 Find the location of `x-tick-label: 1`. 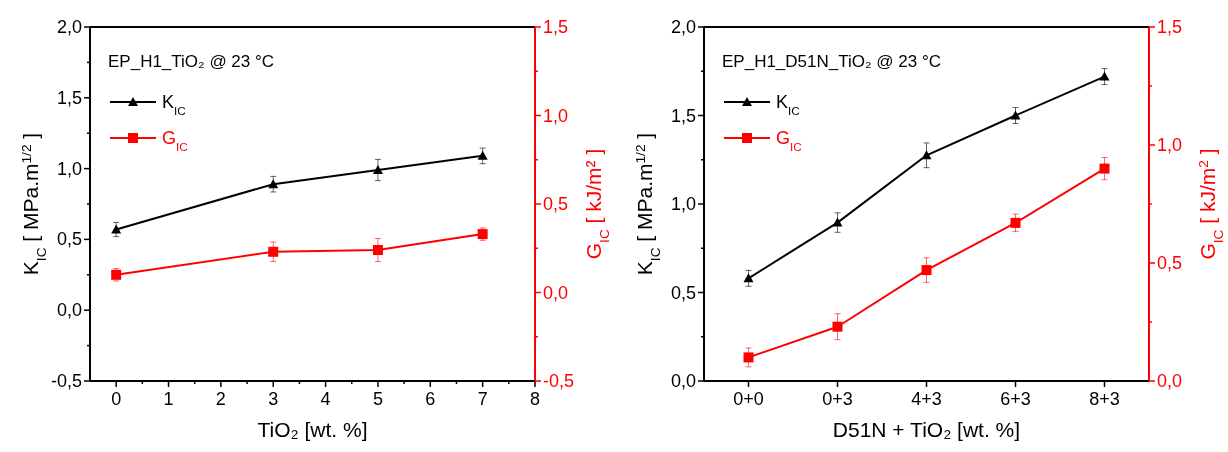

x-tick-label: 1 is located at coordinates (168, 399).